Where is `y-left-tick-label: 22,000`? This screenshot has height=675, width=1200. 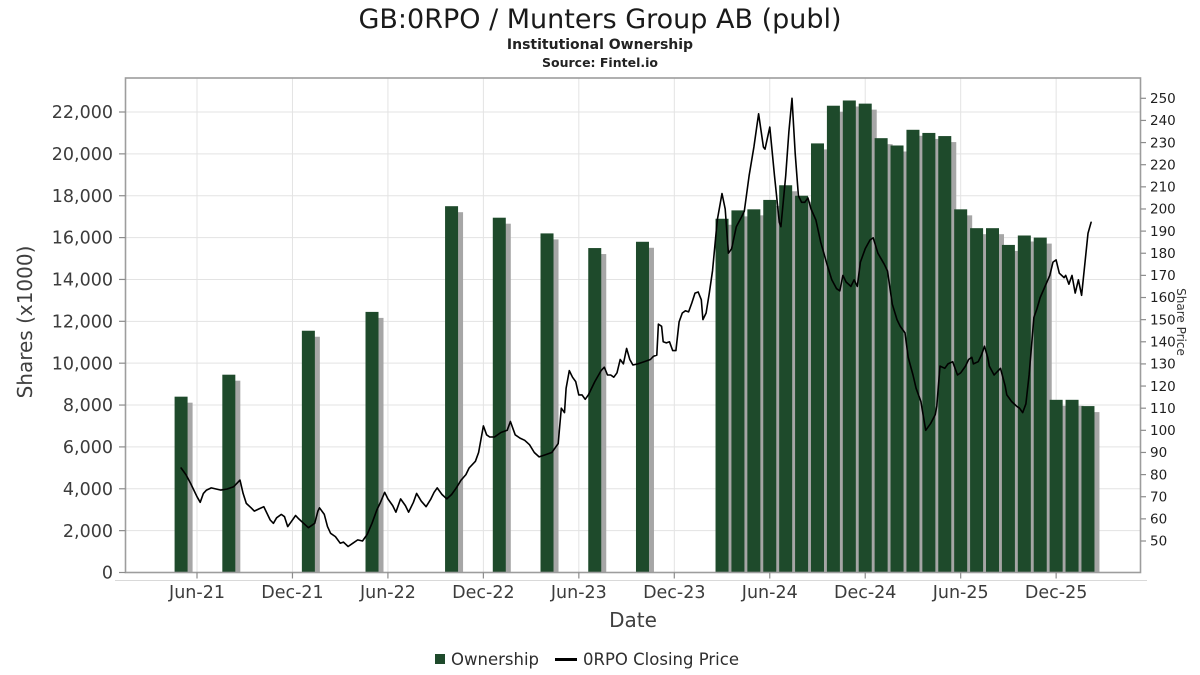 y-left-tick-label: 22,000 is located at coordinates (82, 113).